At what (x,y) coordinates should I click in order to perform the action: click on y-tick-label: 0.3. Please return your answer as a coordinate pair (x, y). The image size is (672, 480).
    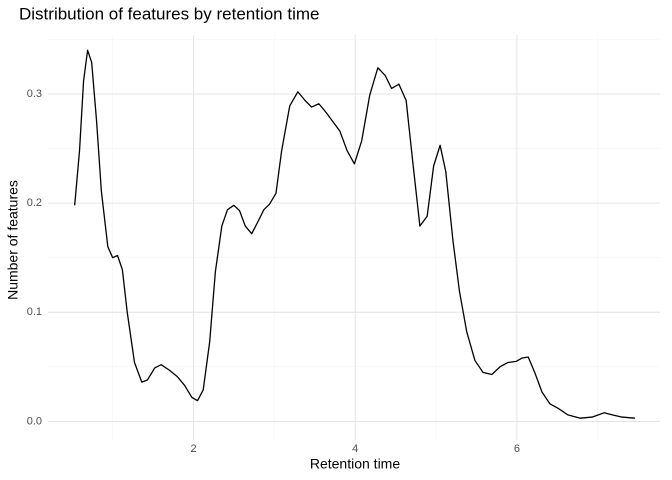
    Looking at the image, I should click on (34, 94).